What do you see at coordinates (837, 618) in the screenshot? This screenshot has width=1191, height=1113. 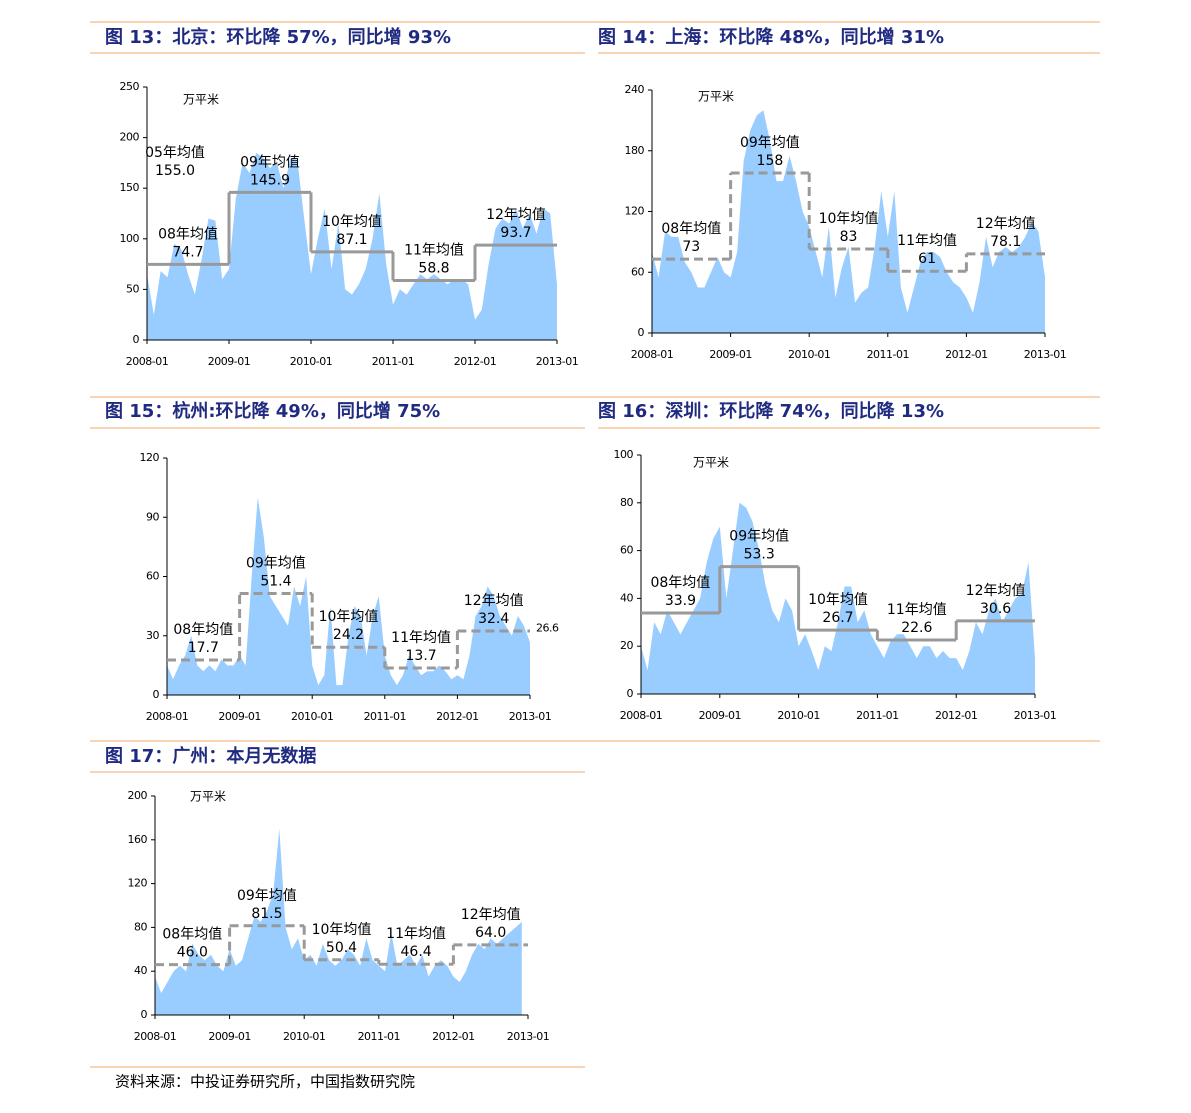 I see `average-value: 26.7` at bounding box center [837, 618].